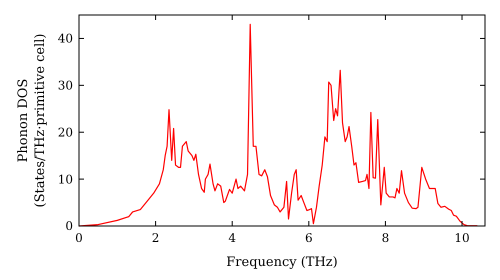 Image resolution: width=500 pixels, height=280 pixels. Describe the element at coordinates (69, 226) in the screenshot. I see `y-tick-label: 0` at that location.